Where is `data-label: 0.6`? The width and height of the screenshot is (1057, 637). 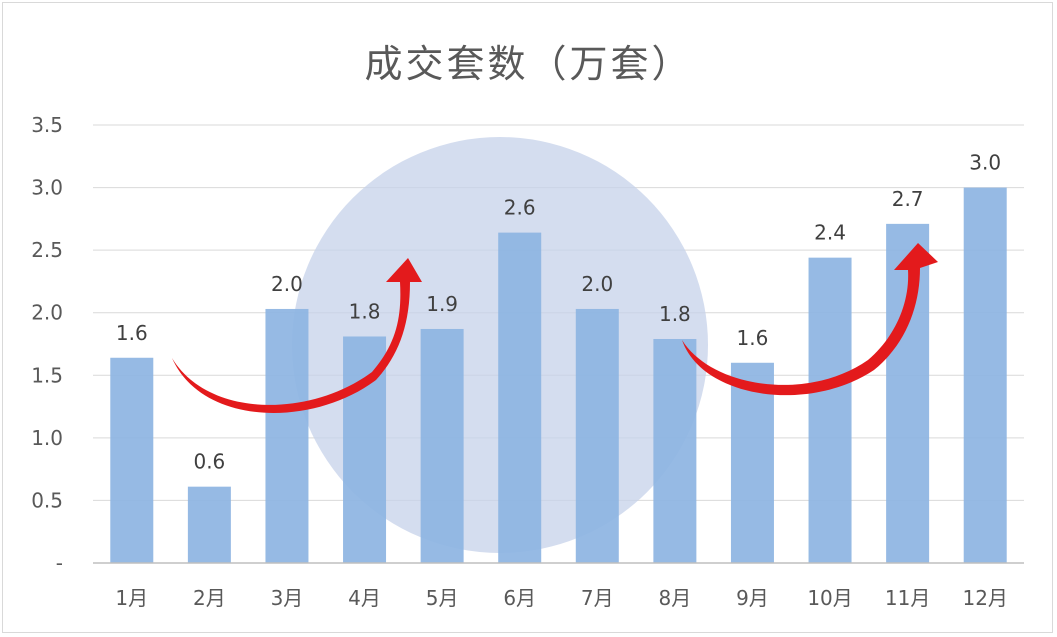 data-label: 0.6 is located at coordinates (209, 462).